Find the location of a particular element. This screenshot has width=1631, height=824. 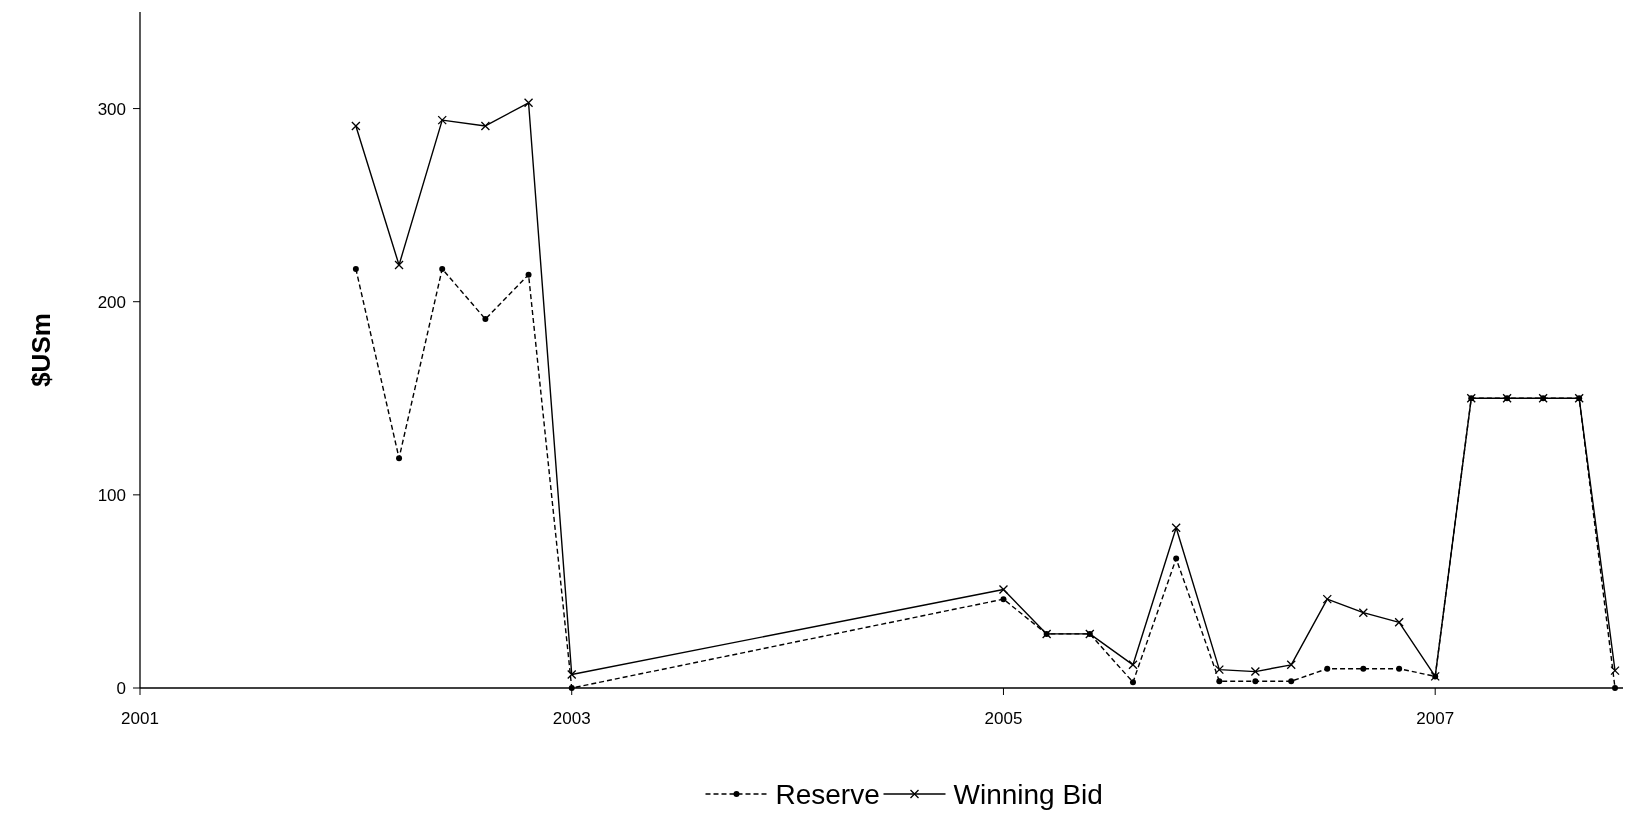

y-tick-label: 200 is located at coordinates (111, 302).